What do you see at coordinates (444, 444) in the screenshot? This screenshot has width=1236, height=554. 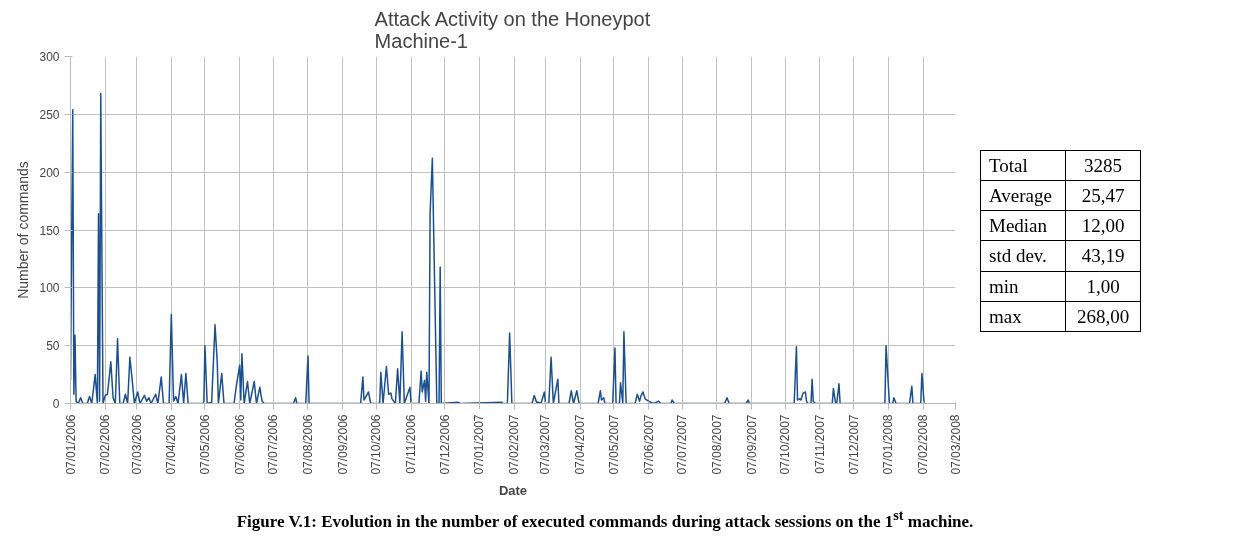 I see `x-tick-label: 07/12/2006` at bounding box center [444, 444].